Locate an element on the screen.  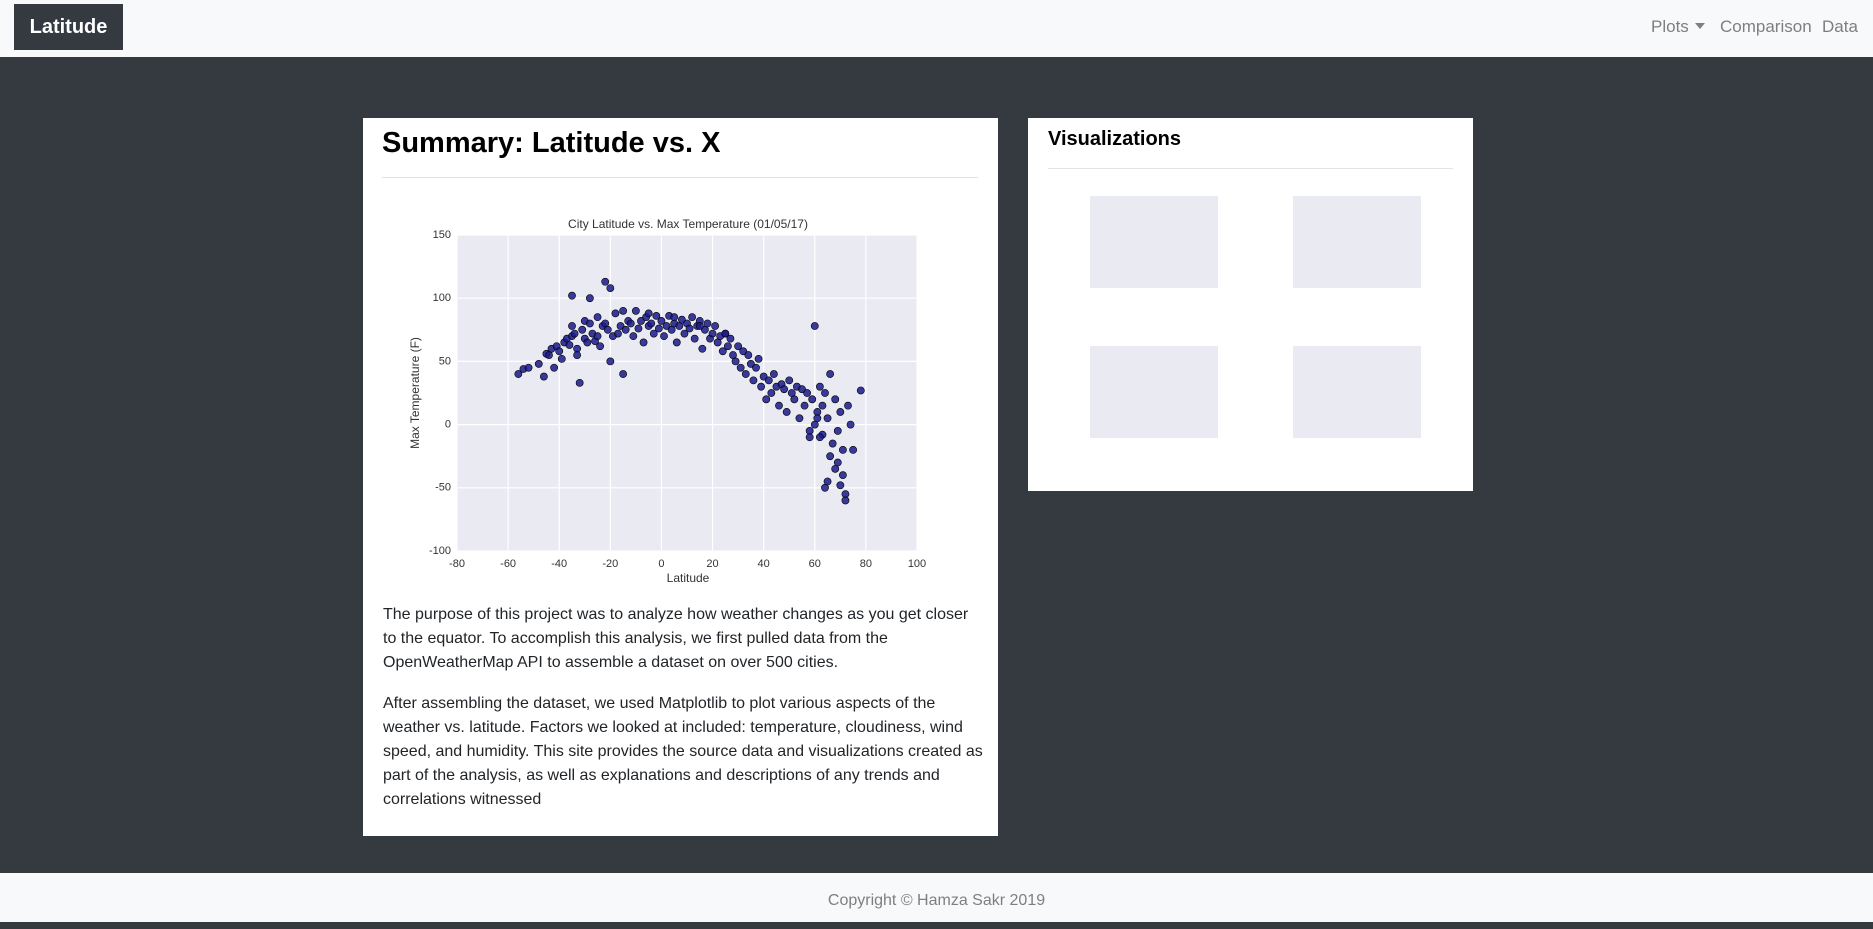
summary-title: Summary: Latitude vs. X is located at coordinates (551, 143).